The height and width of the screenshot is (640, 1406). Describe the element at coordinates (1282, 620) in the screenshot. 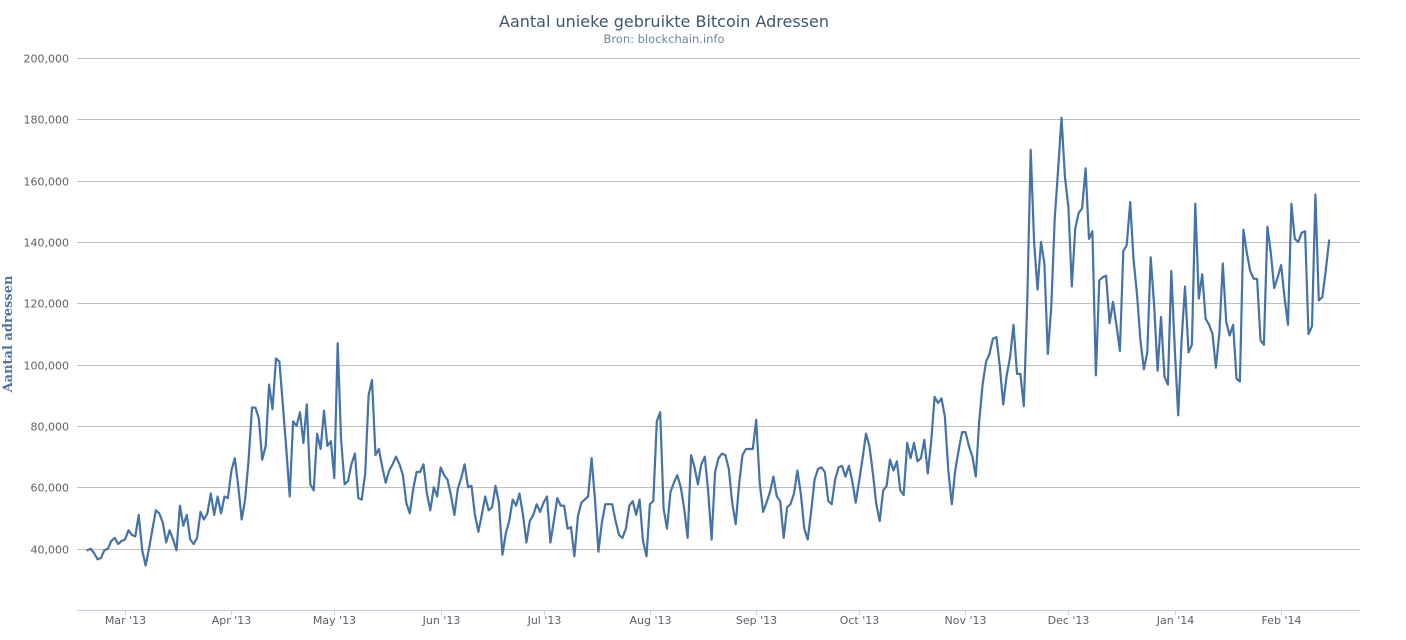

I see `x-tick-label: Feb '14` at that location.